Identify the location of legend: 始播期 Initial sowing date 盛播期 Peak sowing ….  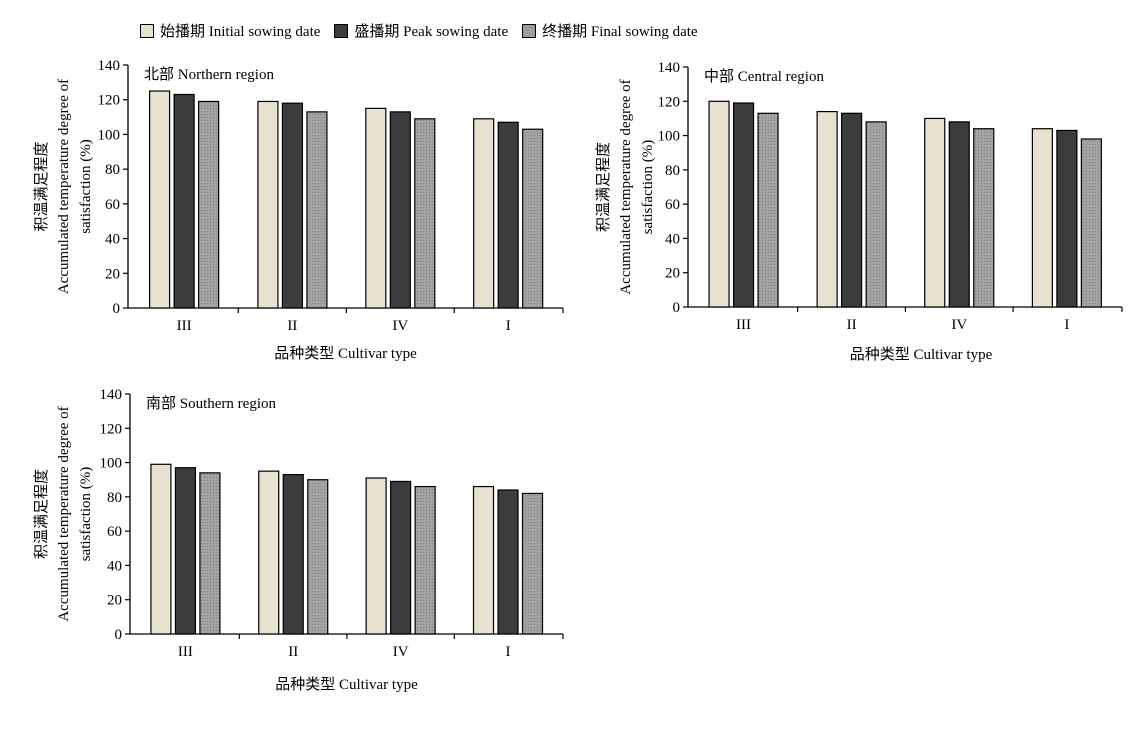
(419, 30).